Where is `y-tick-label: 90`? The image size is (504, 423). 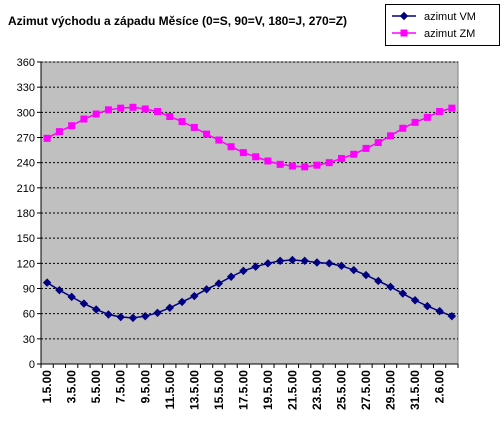
y-tick-label: 90 is located at coordinates (29, 290).